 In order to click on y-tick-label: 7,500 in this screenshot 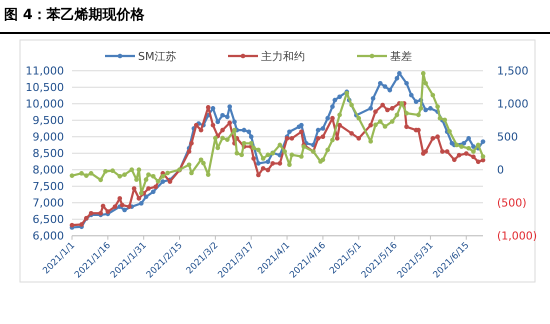, I will do `click(48, 187)`.